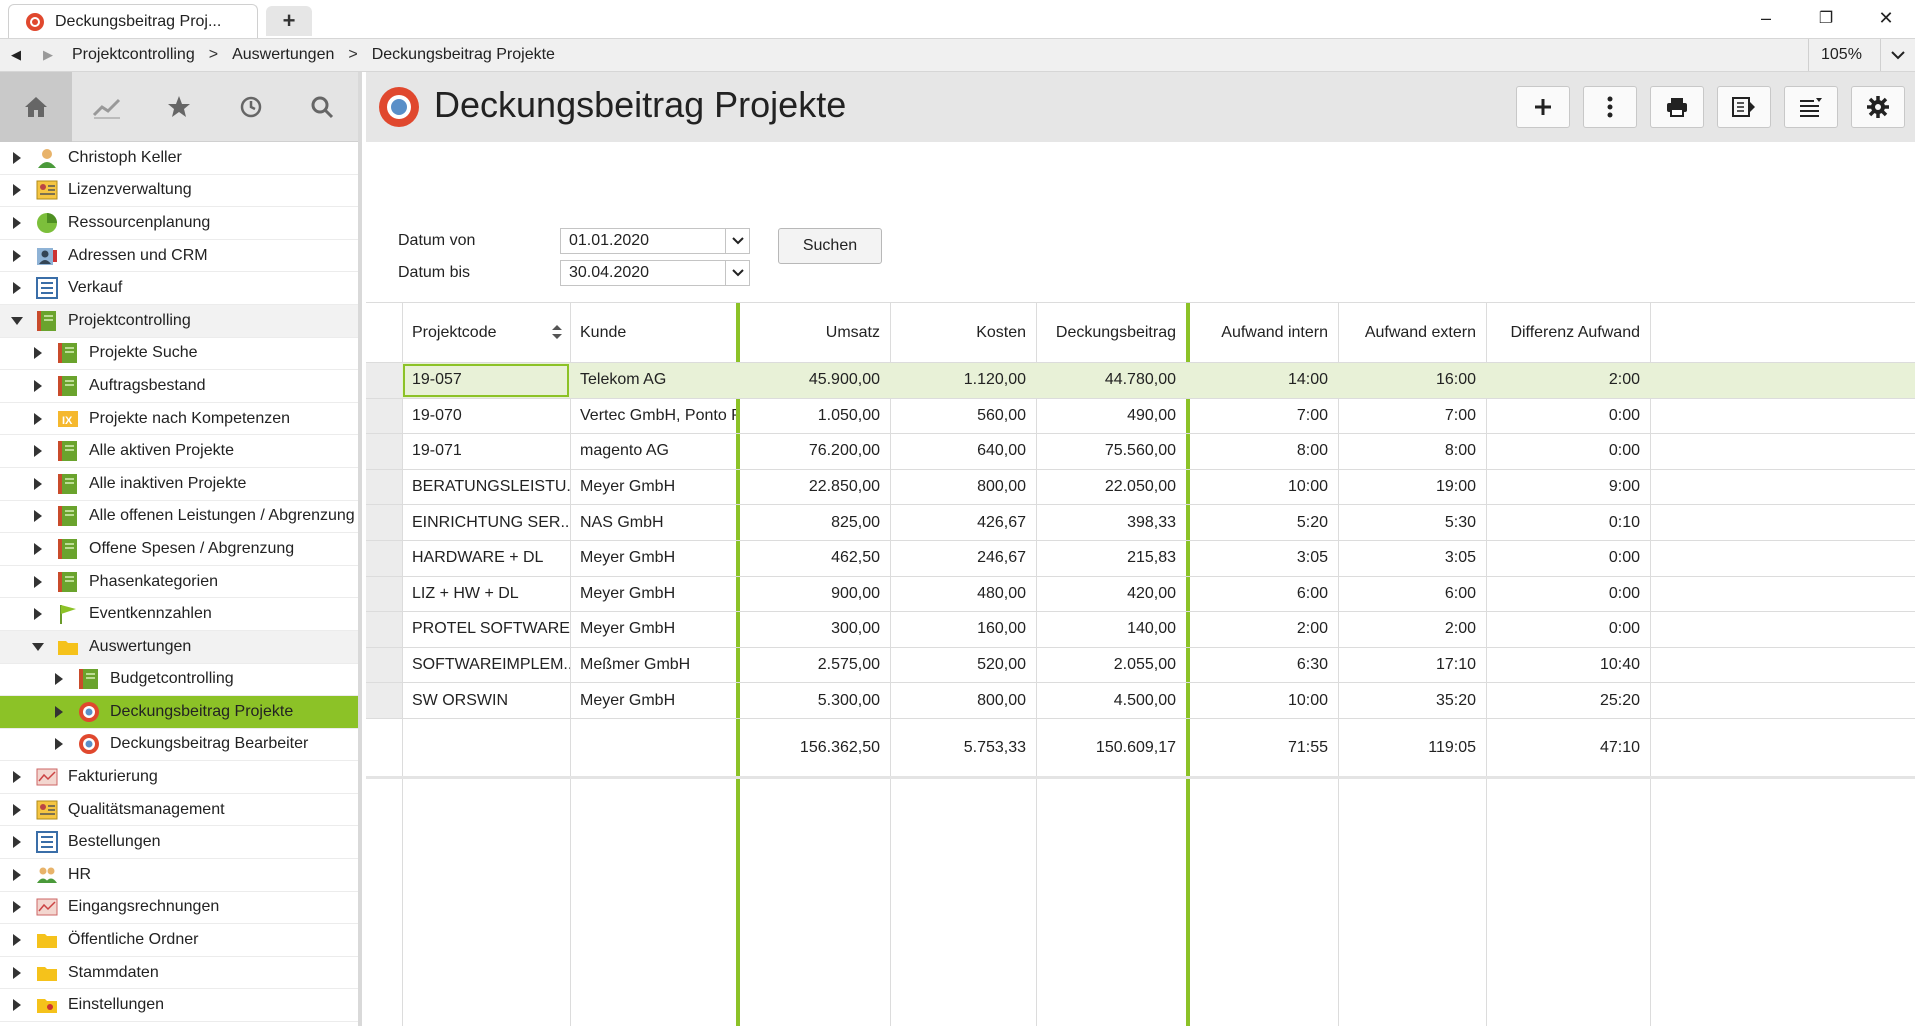 Image resolution: width=1915 pixels, height=1026 pixels. What do you see at coordinates (179, 810) in the screenshot?
I see `sidebar-item: Qualitätsmanagement` at bounding box center [179, 810].